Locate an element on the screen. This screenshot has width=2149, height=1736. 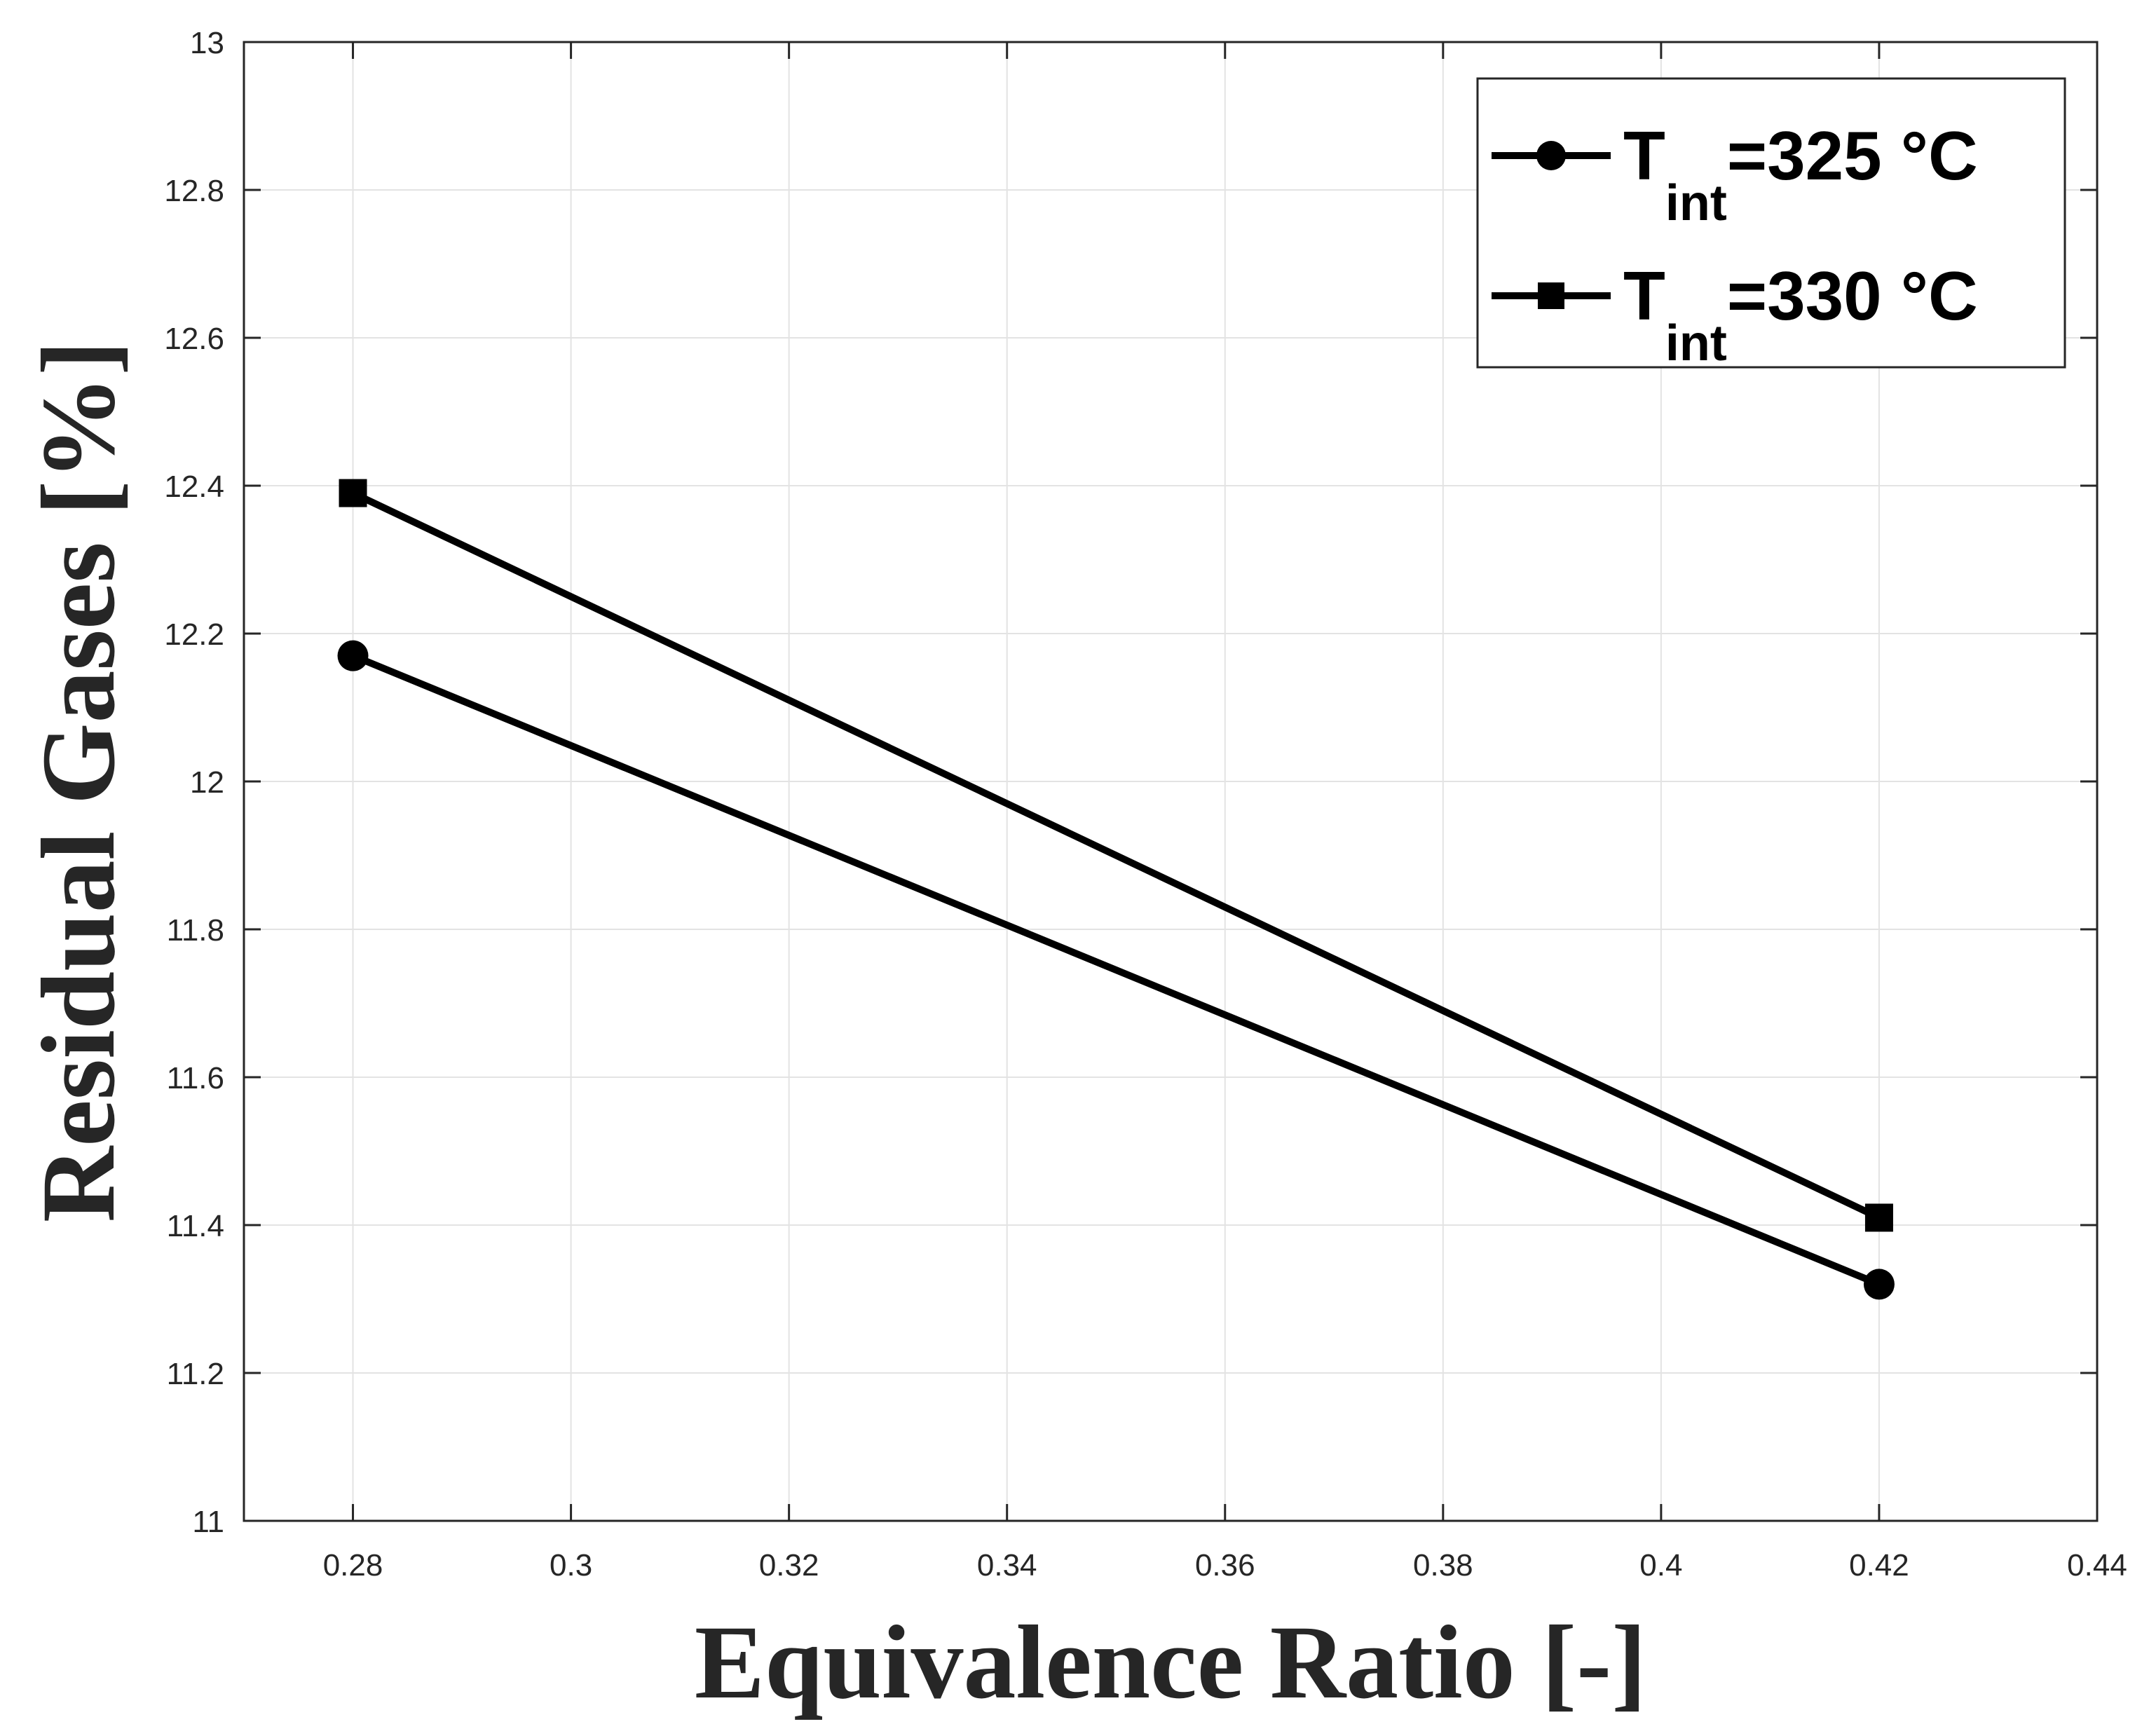
x-tick-label: 0.42 is located at coordinates (1879, 1565).